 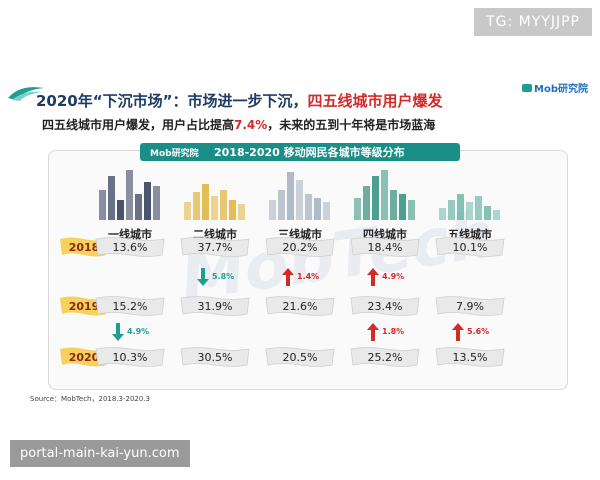 I want to click on year-label: 2018, so click(x=84, y=247).